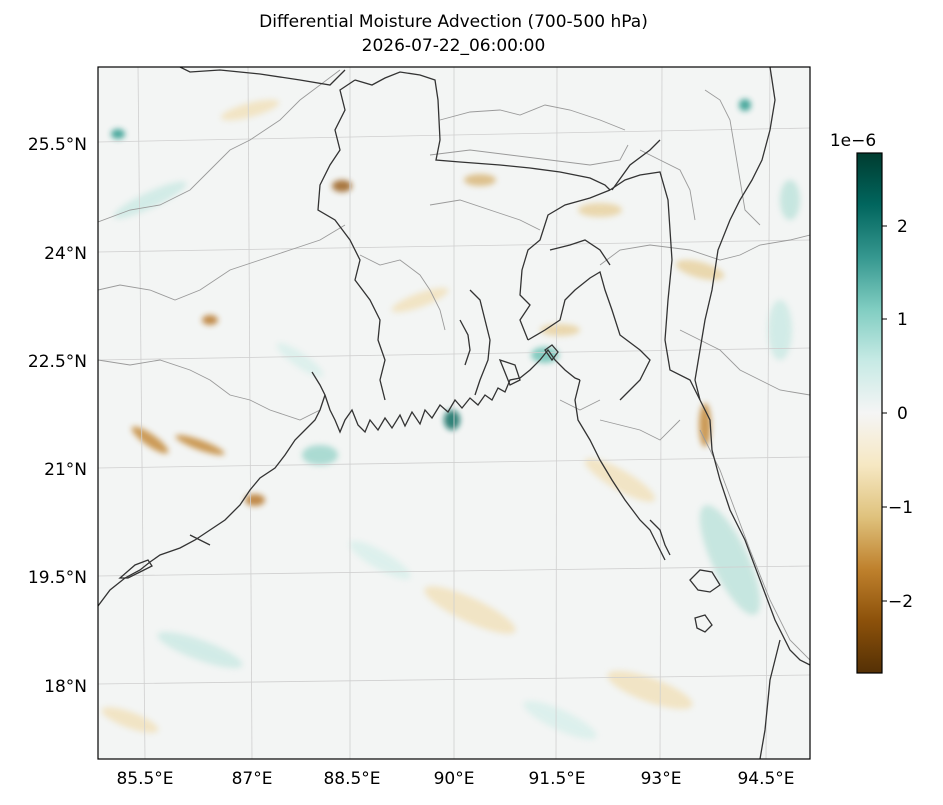 The width and height of the screenshot is (943, 805). Describe the element at coordinates (869, 413) in the screenshot. I see `colorbar-gradient` at that location.